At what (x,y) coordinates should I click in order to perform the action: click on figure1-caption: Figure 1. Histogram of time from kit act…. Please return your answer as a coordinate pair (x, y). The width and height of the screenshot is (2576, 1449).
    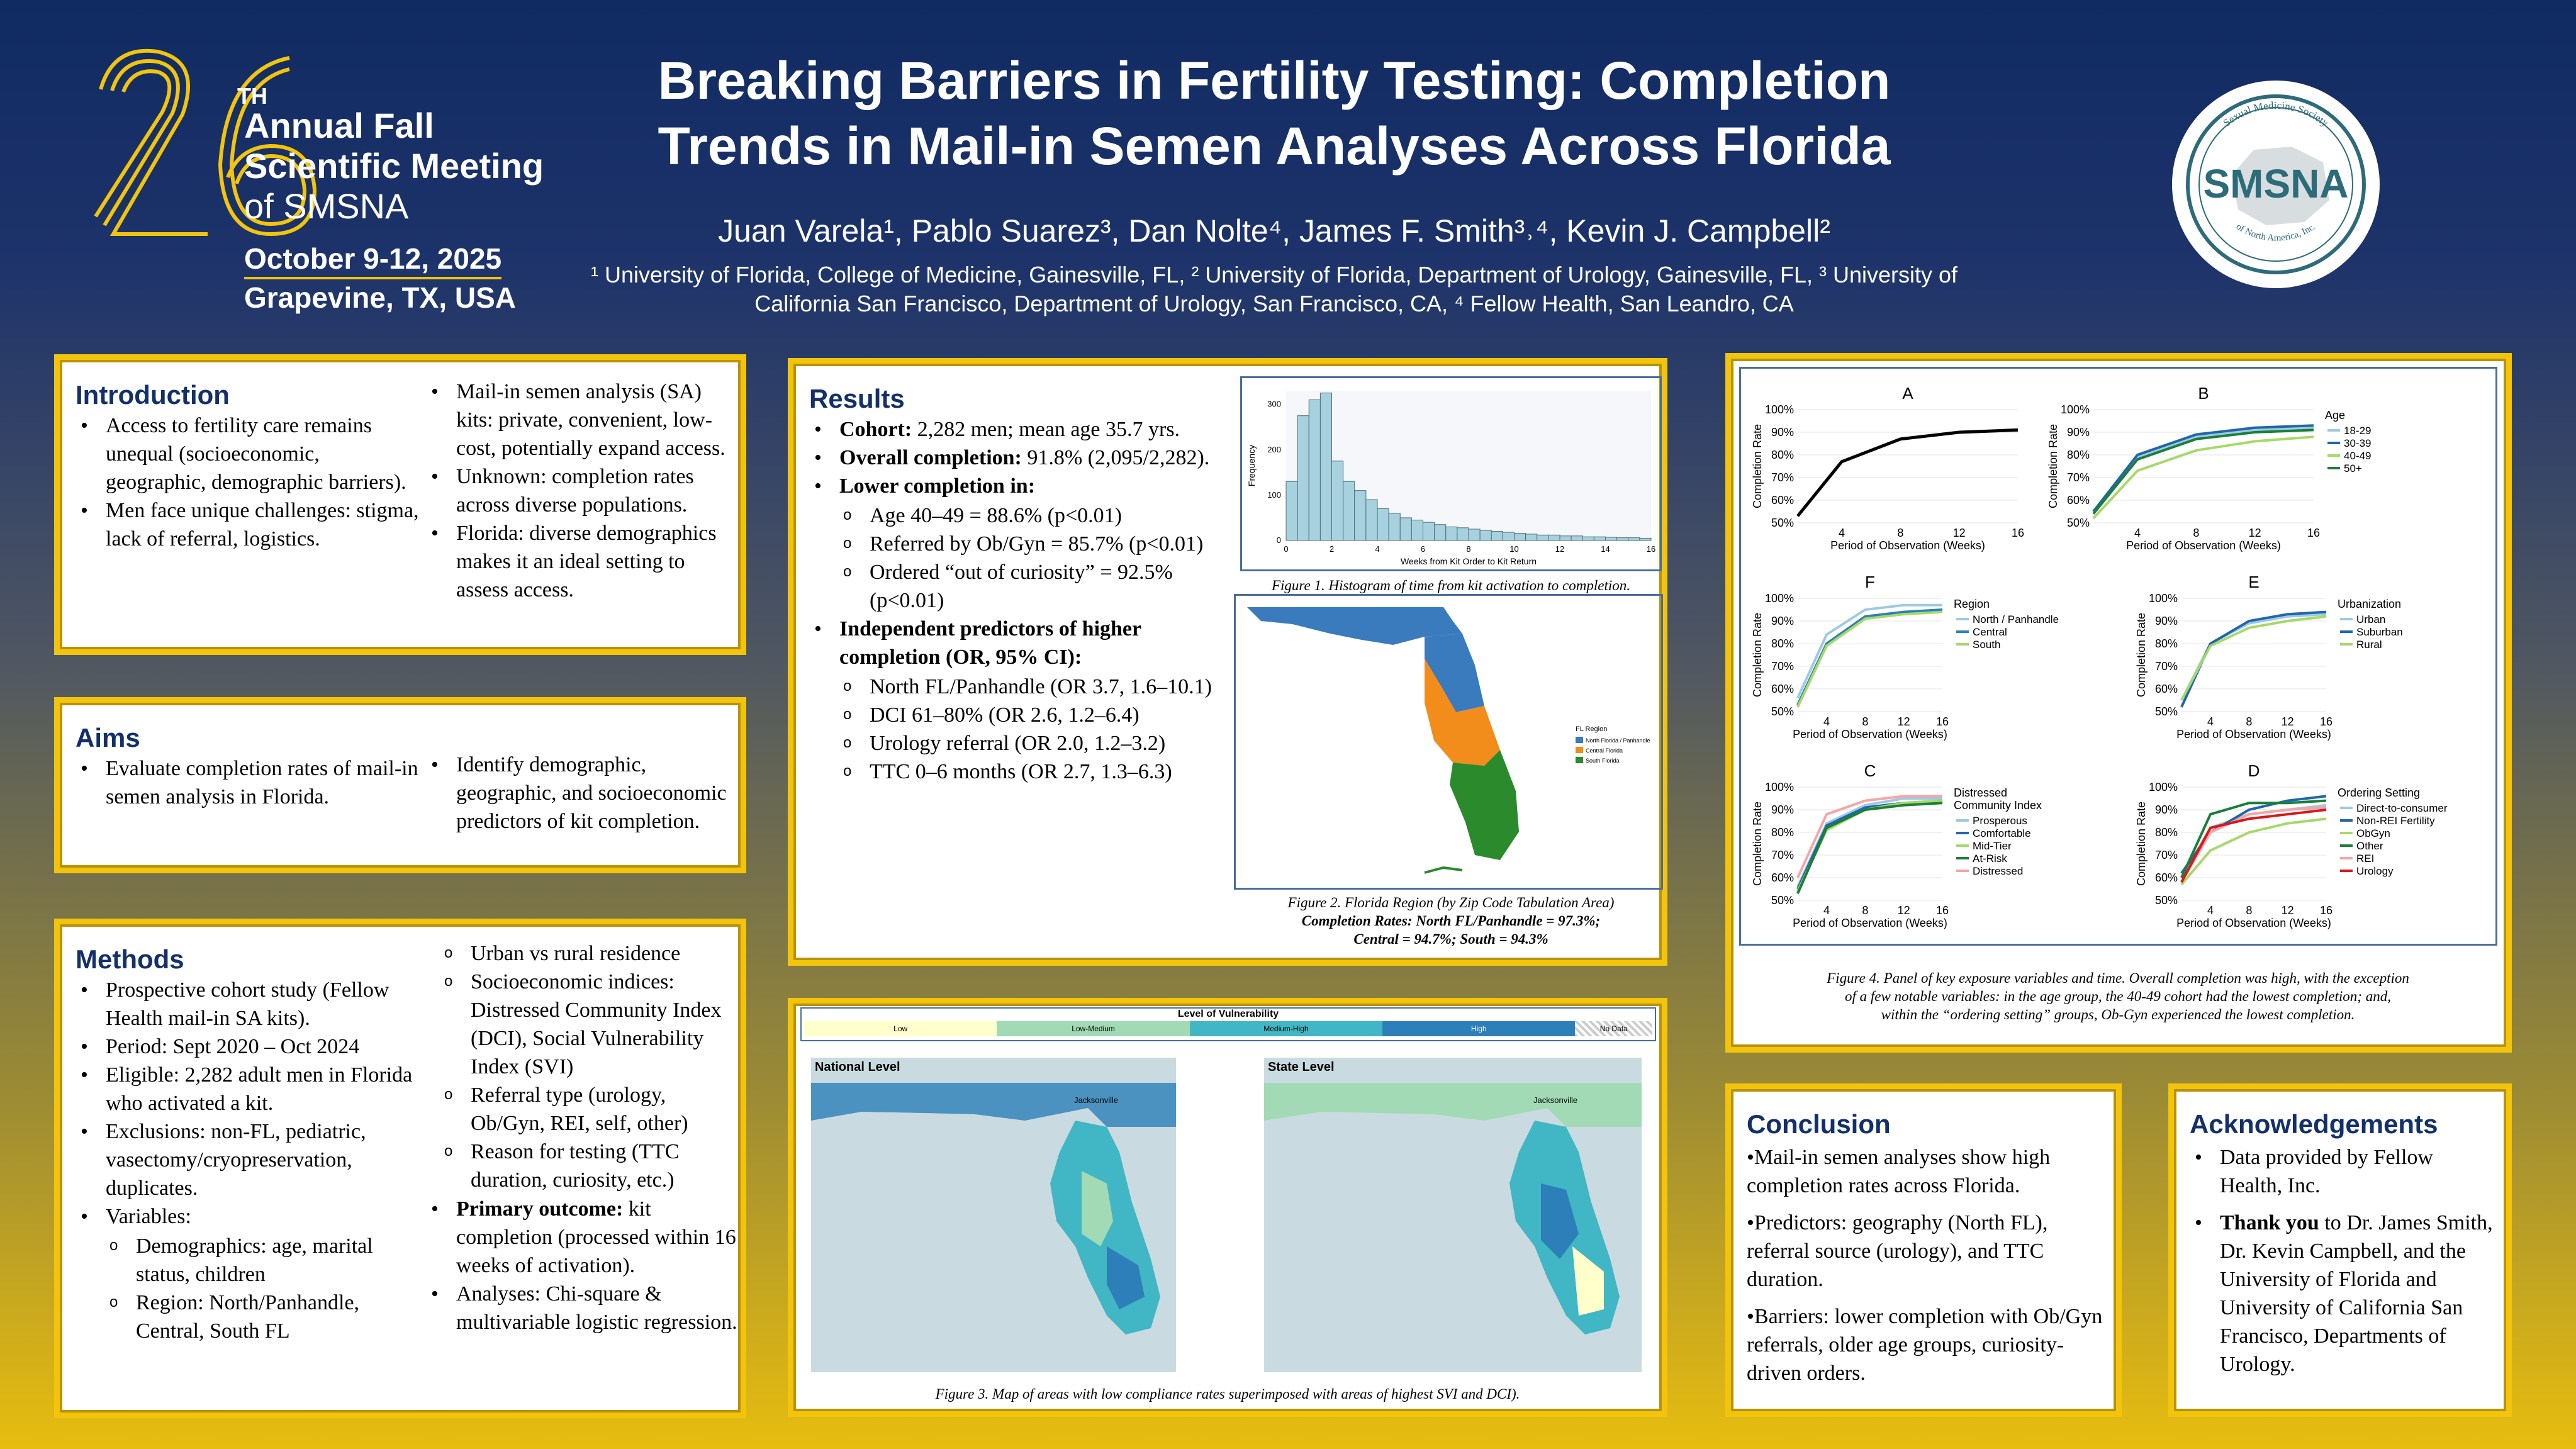
    Looking at the image, I should click on (1451, 585).